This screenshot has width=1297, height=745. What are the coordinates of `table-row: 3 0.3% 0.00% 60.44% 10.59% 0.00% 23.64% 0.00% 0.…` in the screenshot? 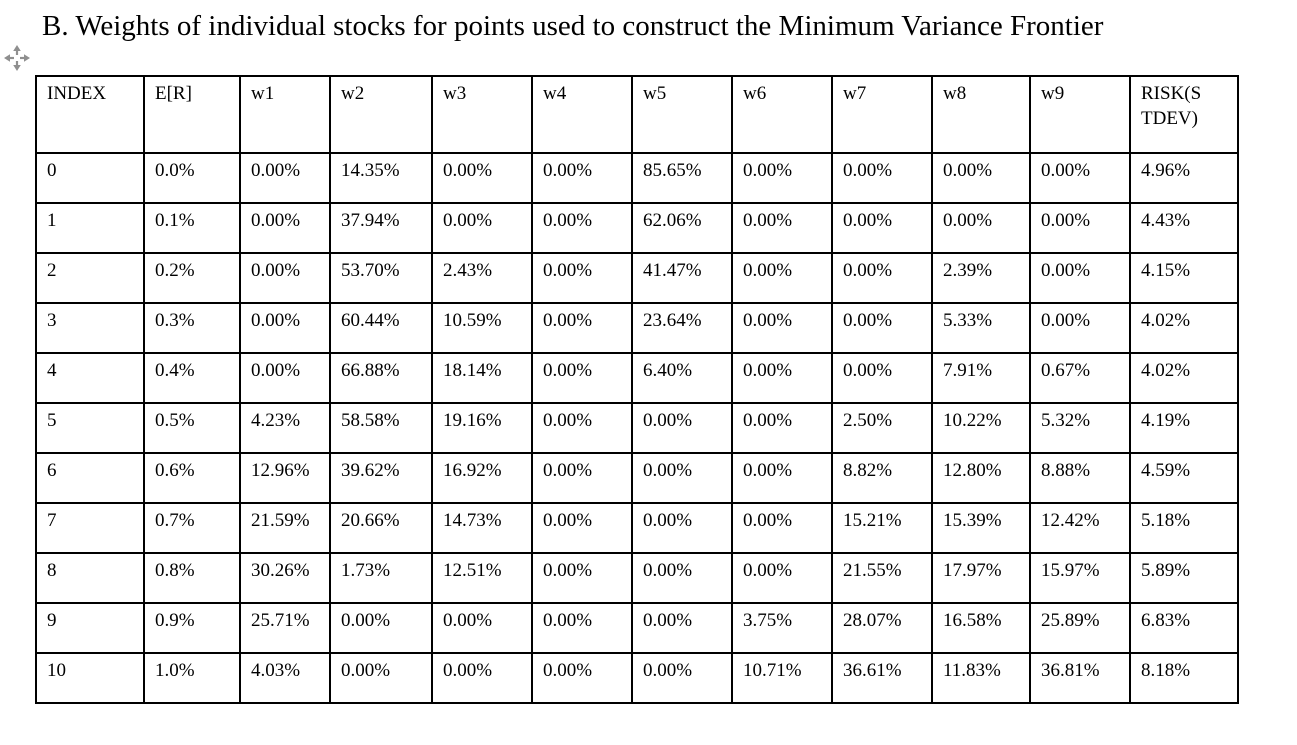 It's located at (637, 328).